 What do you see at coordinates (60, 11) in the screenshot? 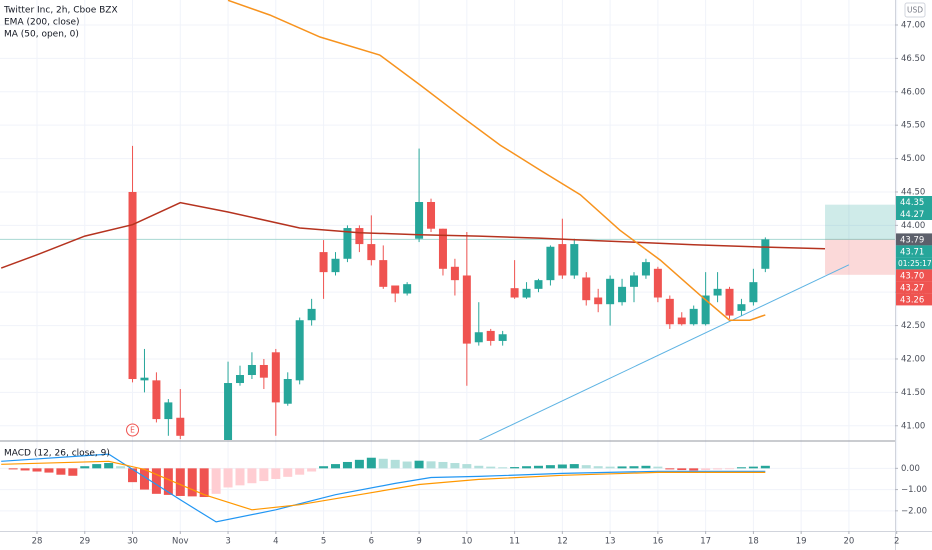
I see `chart-title: Twitter Inc, 2h, Cboe BZX` at bounding box center [60, 11].